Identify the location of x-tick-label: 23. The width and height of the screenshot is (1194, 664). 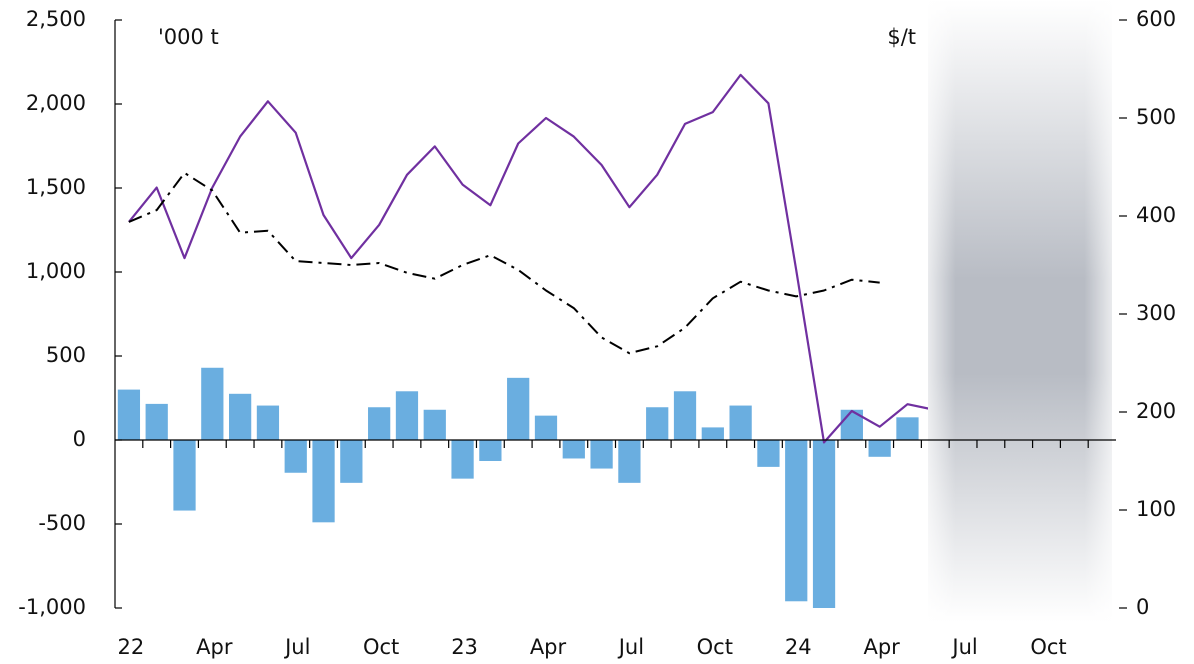
(464, 647).